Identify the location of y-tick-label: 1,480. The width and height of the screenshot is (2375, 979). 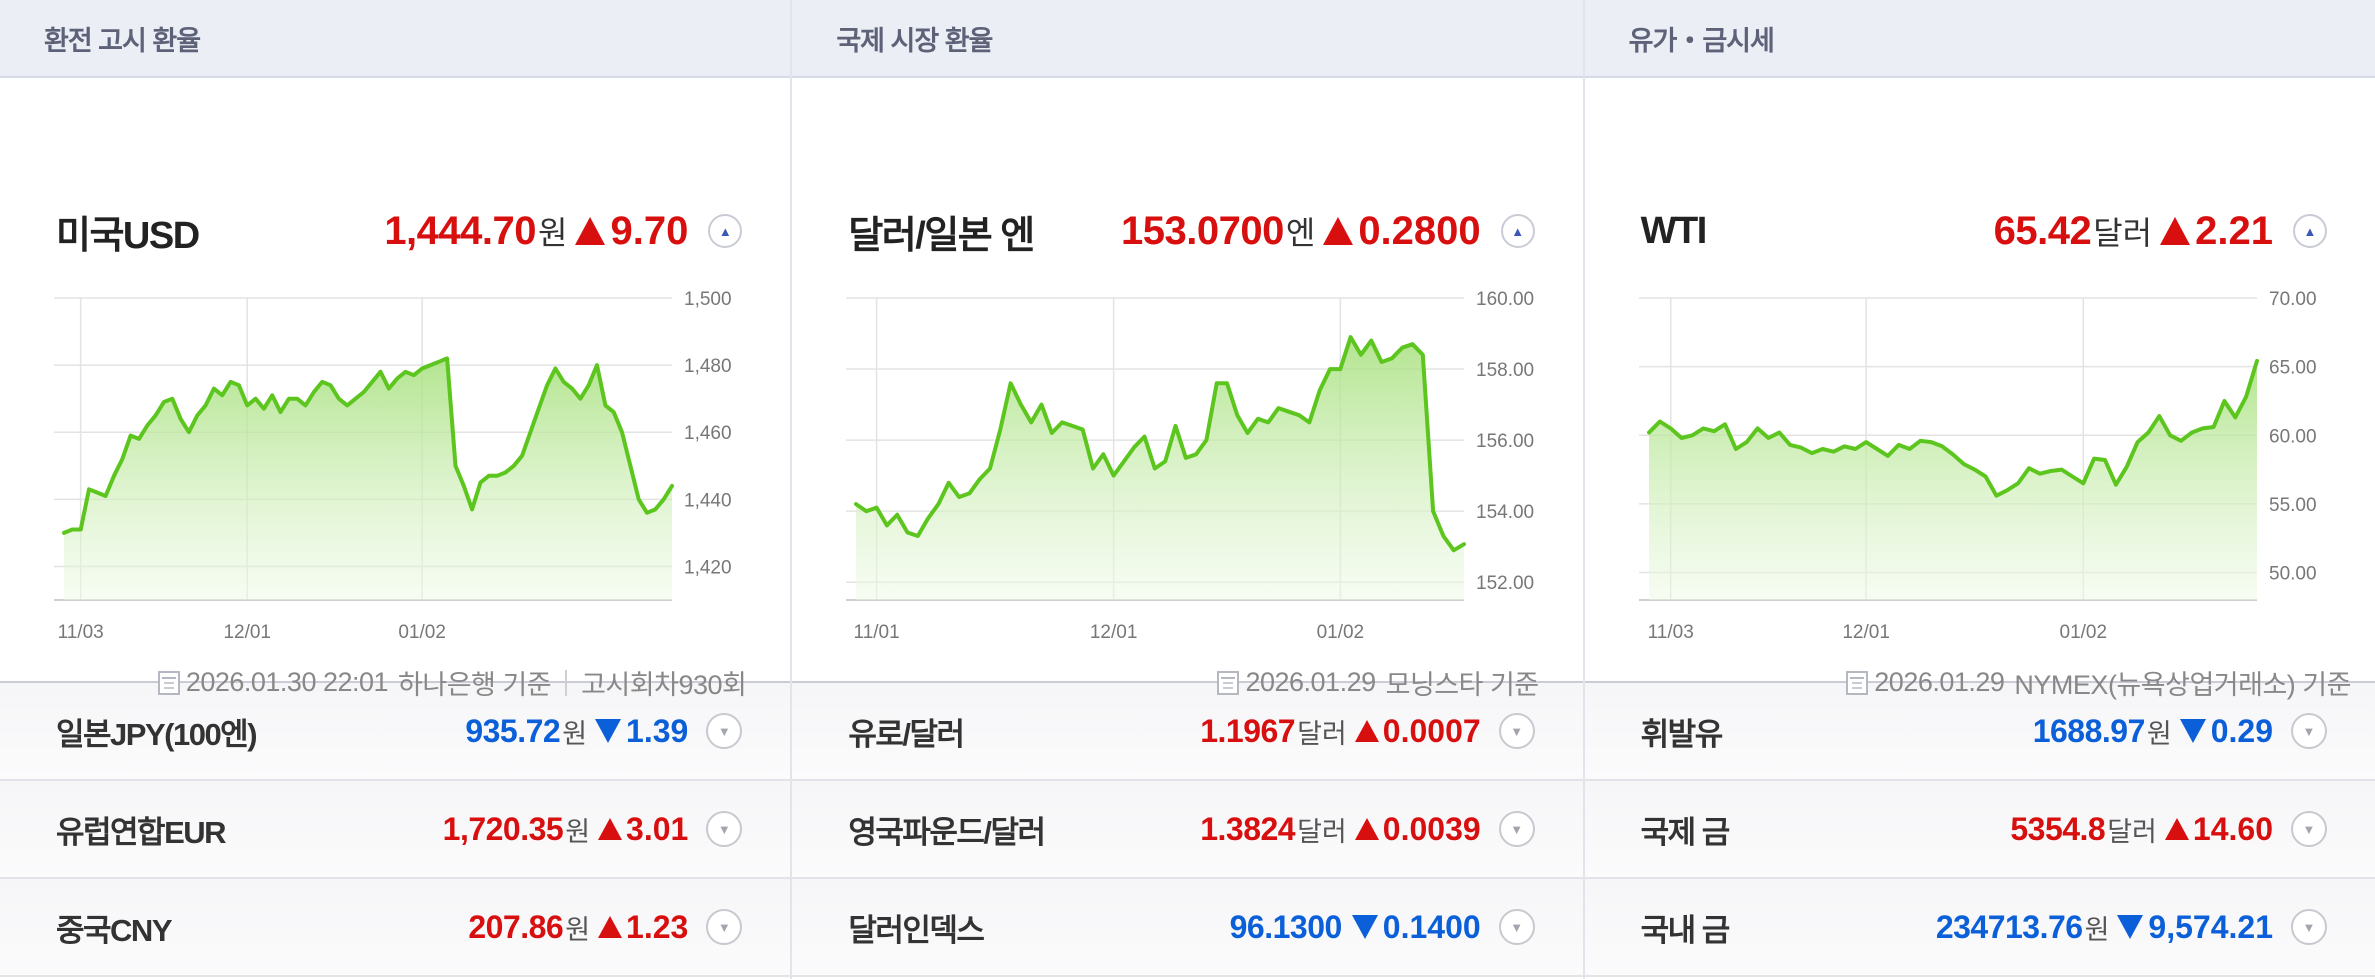
(708, 366).